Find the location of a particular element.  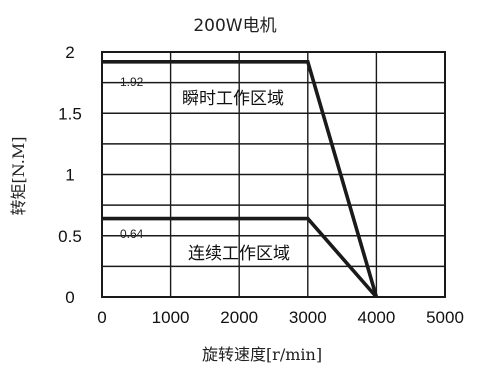

y-tick-label: 1 is located at coordinates (69, 175).